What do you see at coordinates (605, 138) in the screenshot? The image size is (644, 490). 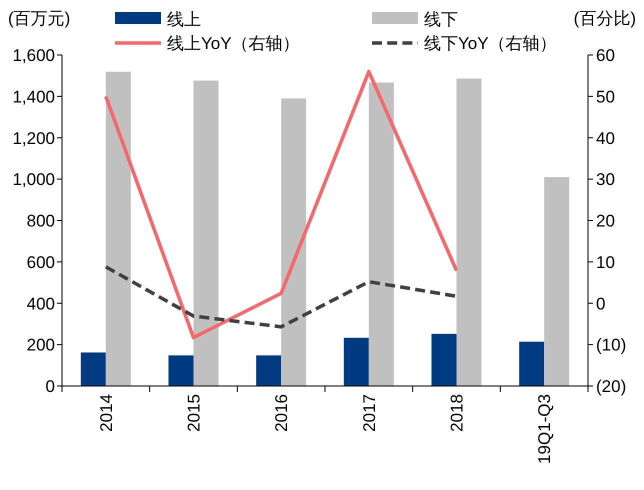 I see `y2-tick-label: 40` at bounding box center [605, 138].